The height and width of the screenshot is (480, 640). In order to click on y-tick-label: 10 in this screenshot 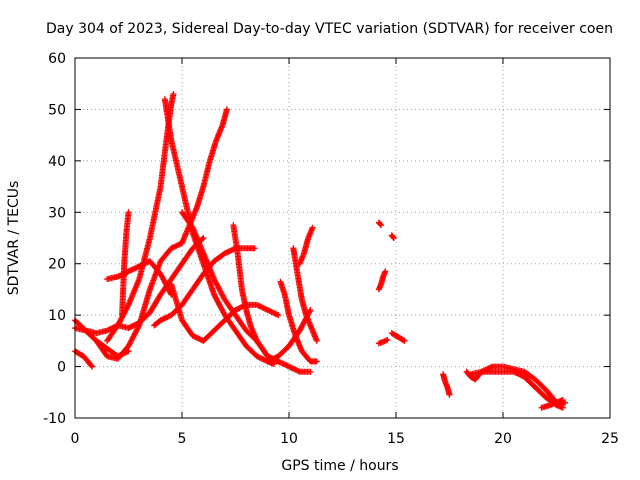, I will do `click(57, 316)`.